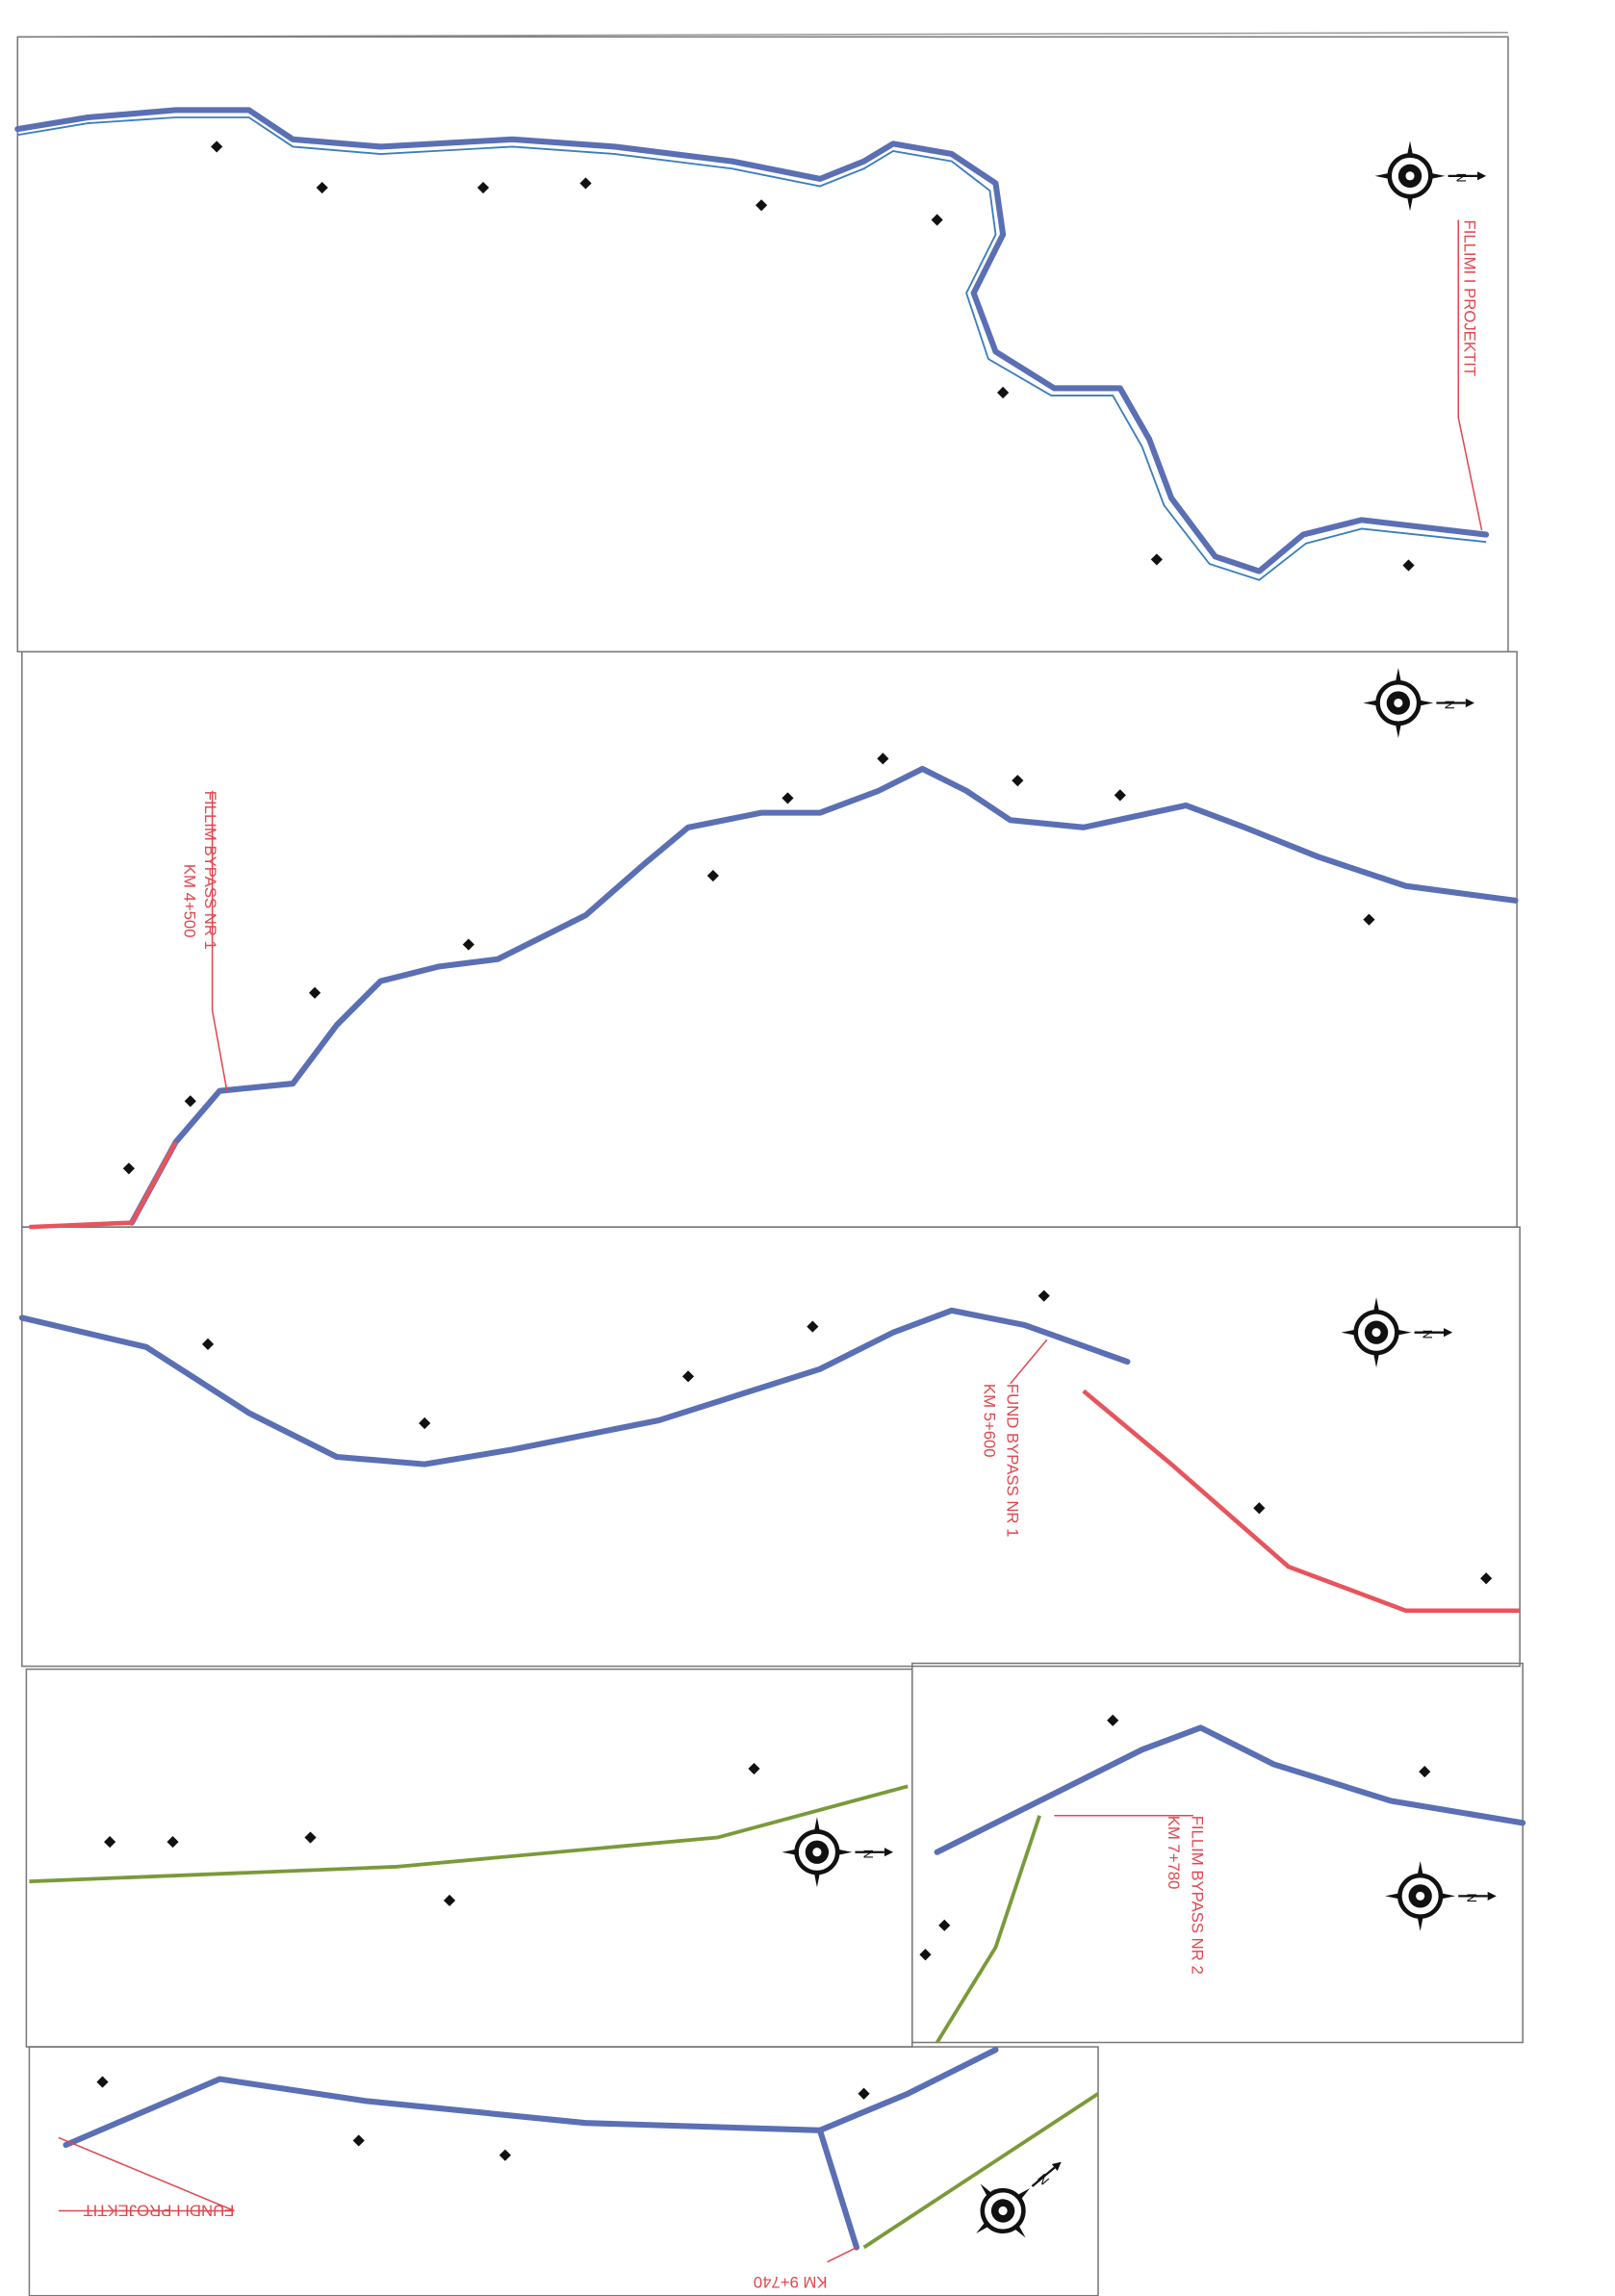 This screenshot has height=2296, width=1615. I want to click on station-label: FILLIM BYPASS NR 2, so click(1197, 1895).